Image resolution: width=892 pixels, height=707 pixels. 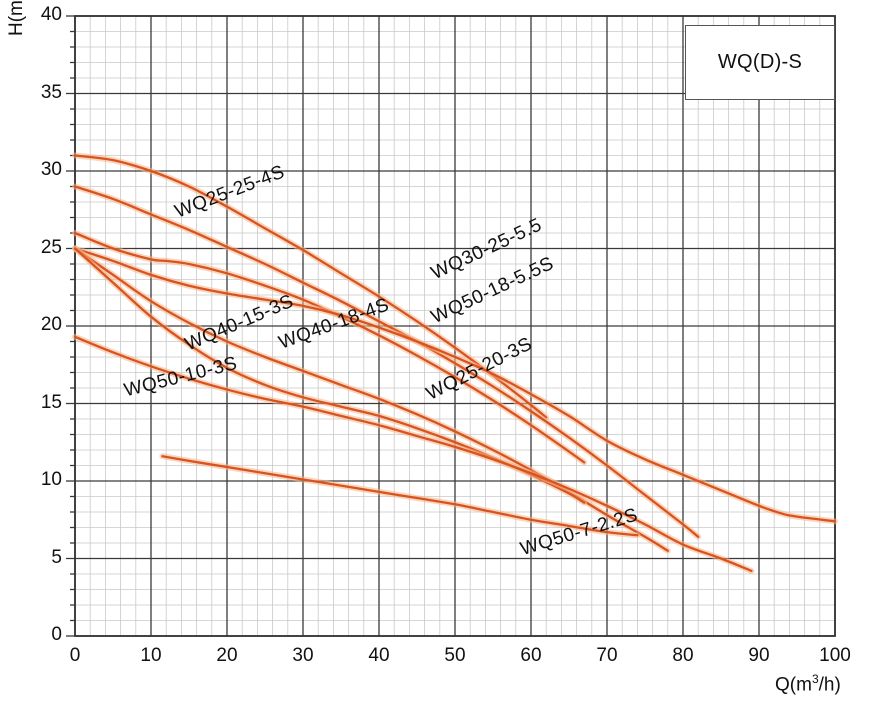 I want to click on x-axis-title-main: Q(m, so click(x=793, y=685).